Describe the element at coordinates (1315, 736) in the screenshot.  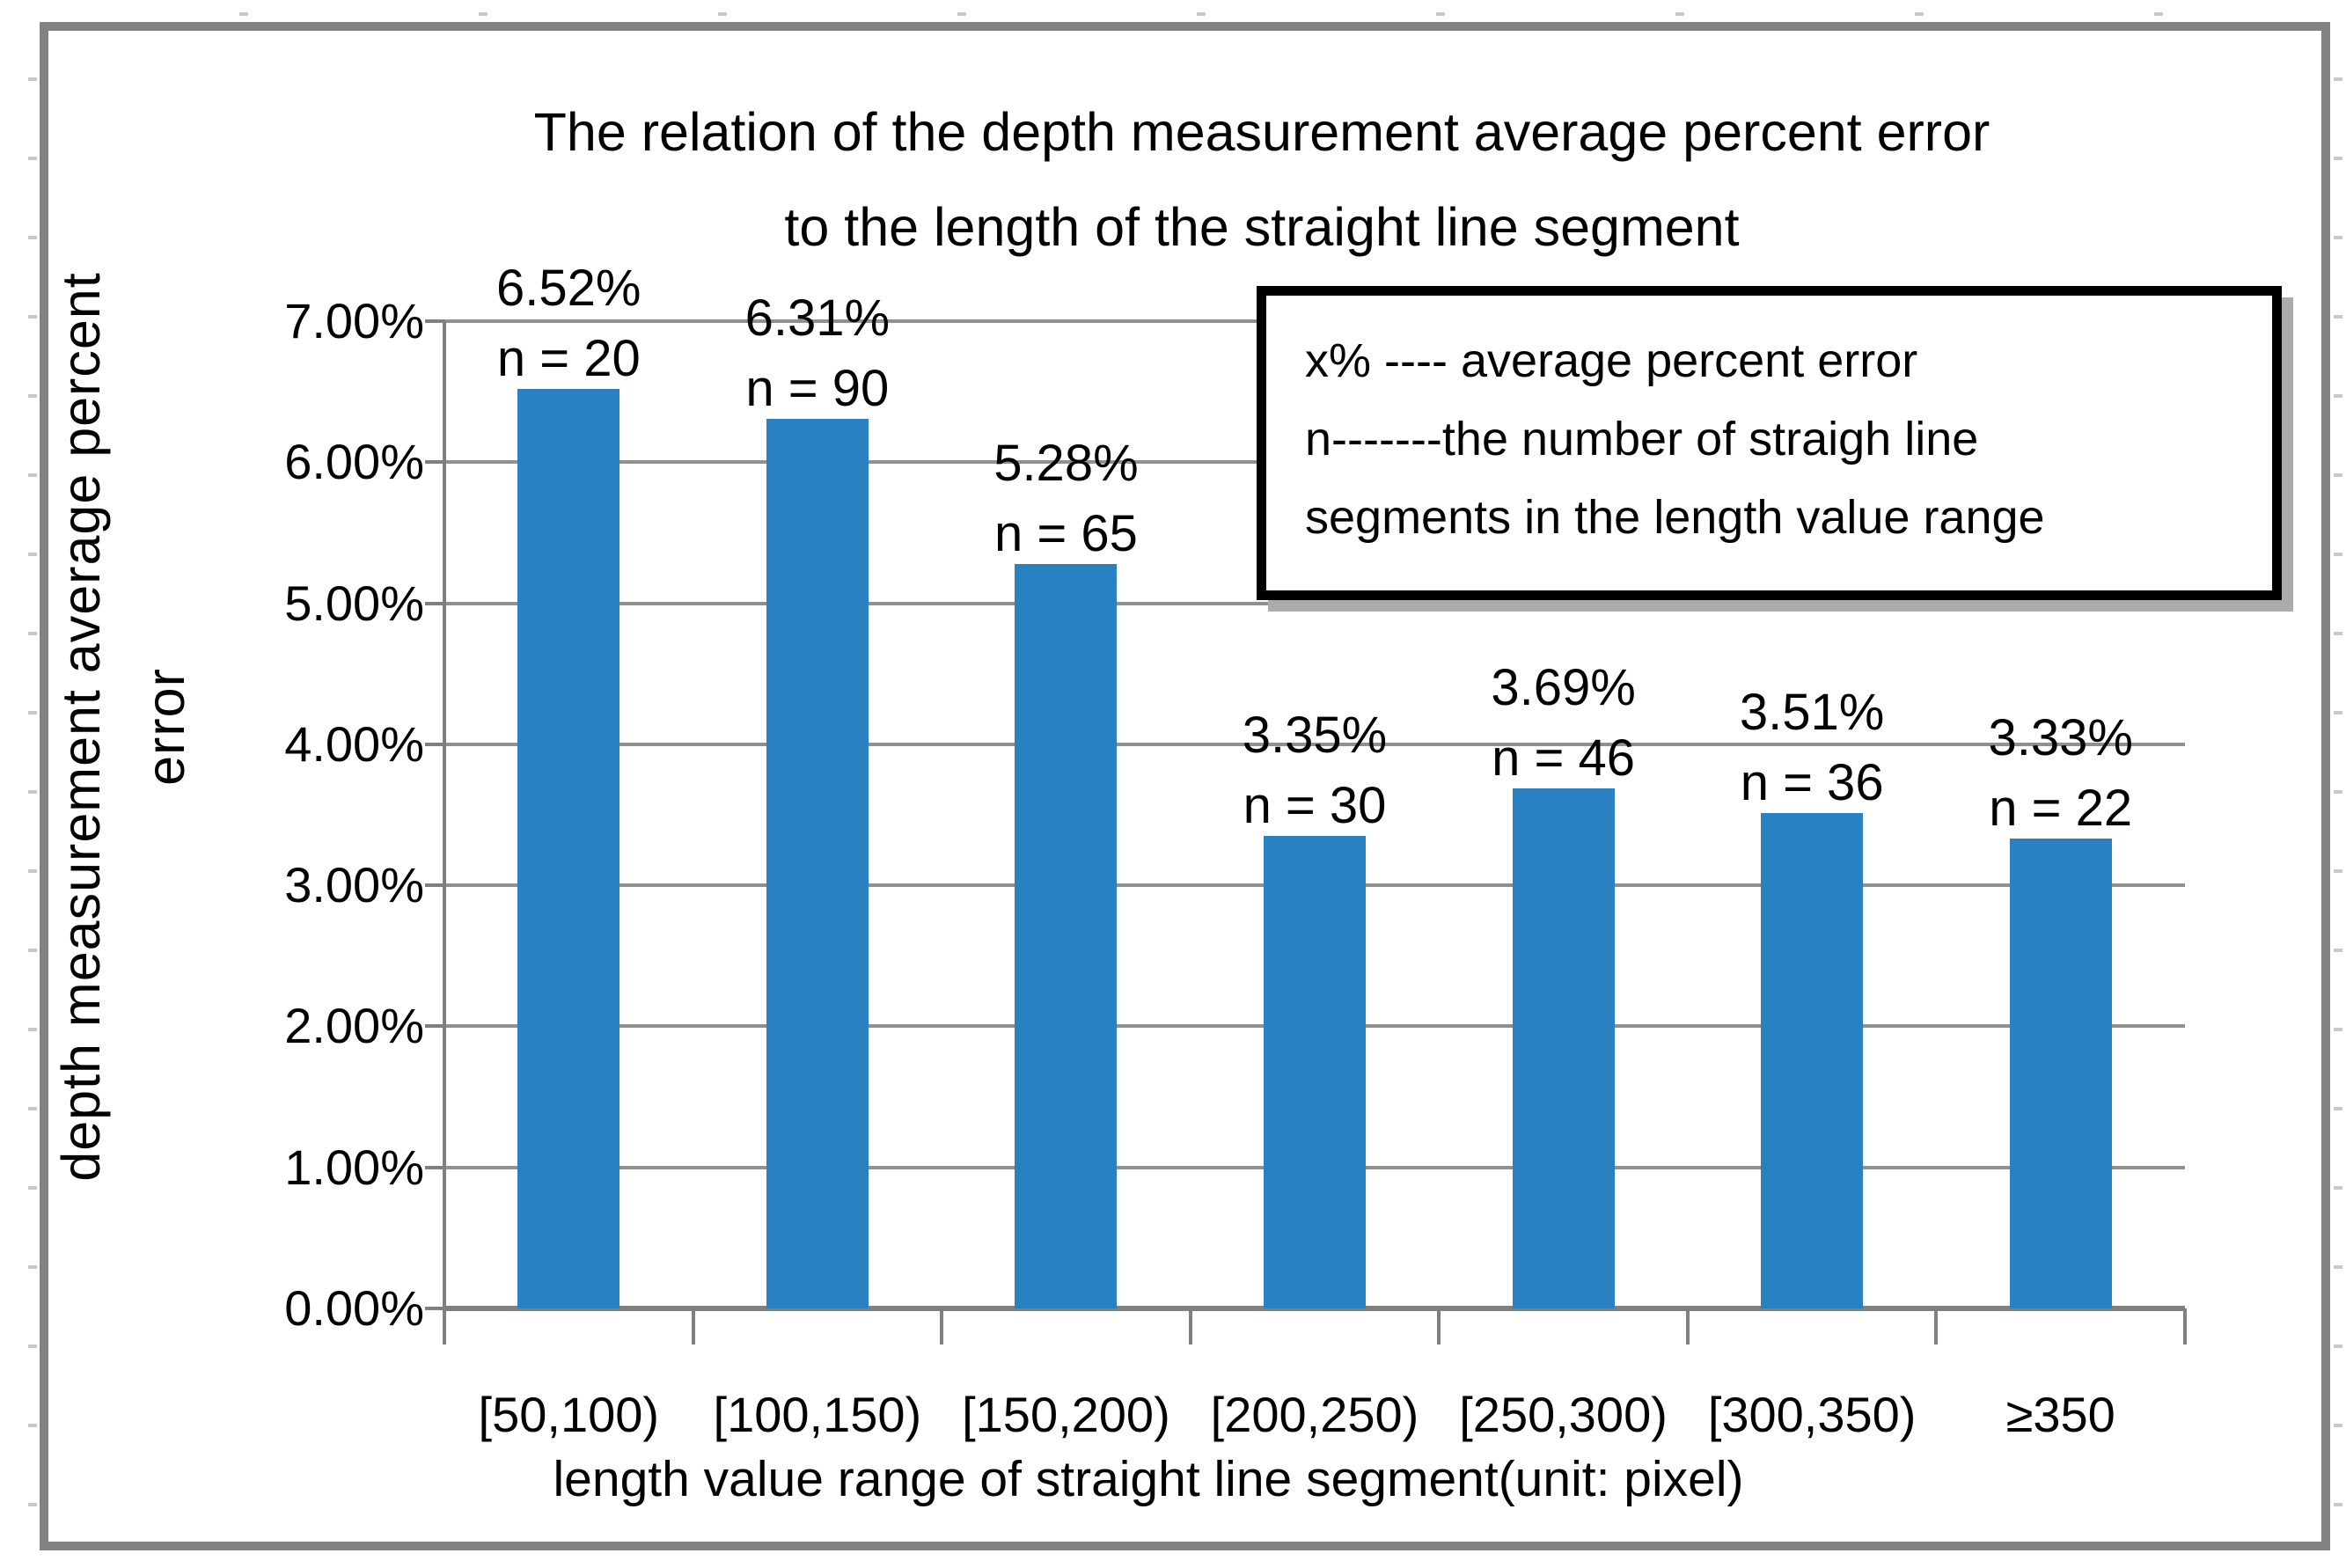
I see `bar-percent-label: 3.35%` at that location.